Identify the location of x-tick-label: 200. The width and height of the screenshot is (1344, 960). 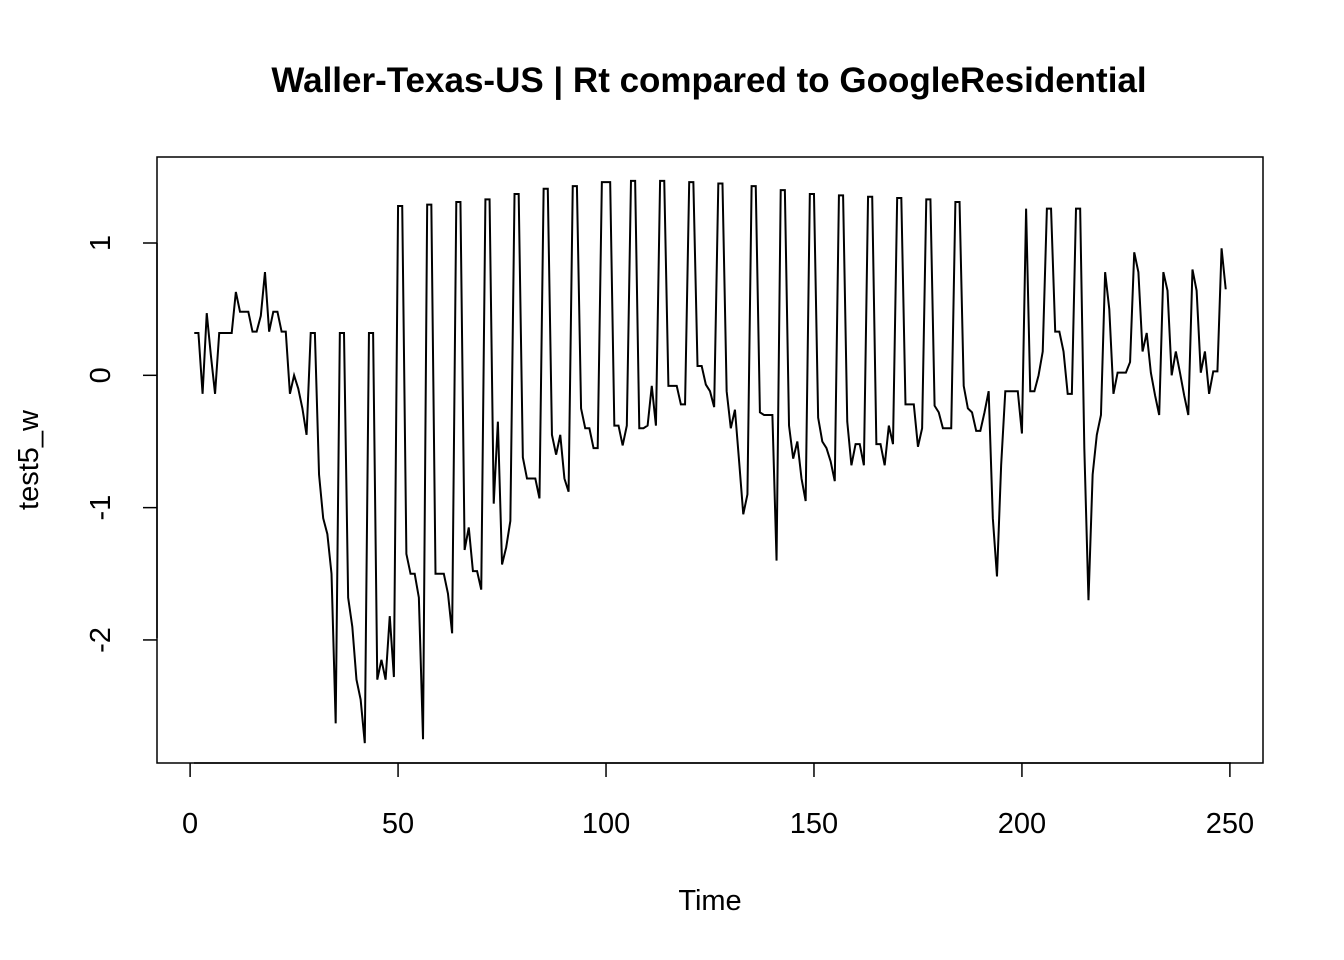
(1022, 824).